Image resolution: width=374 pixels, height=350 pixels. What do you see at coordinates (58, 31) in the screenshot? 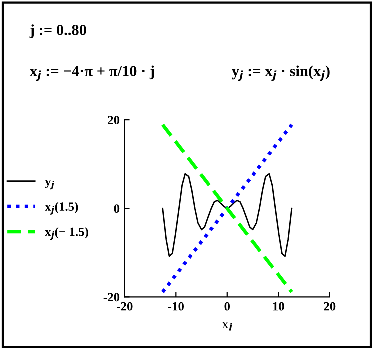
I see `text: j := 0..80` at bounding box center [58, 31].